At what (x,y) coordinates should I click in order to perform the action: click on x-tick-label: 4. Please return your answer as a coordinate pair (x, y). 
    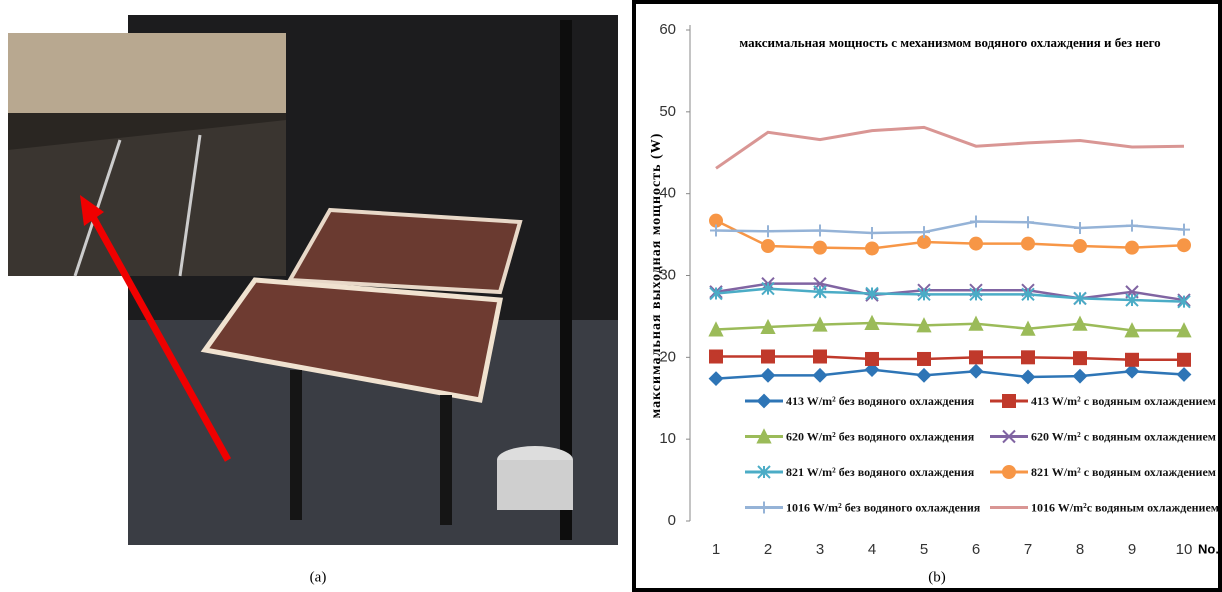
    Looking at the image, I should click on (872, 549).